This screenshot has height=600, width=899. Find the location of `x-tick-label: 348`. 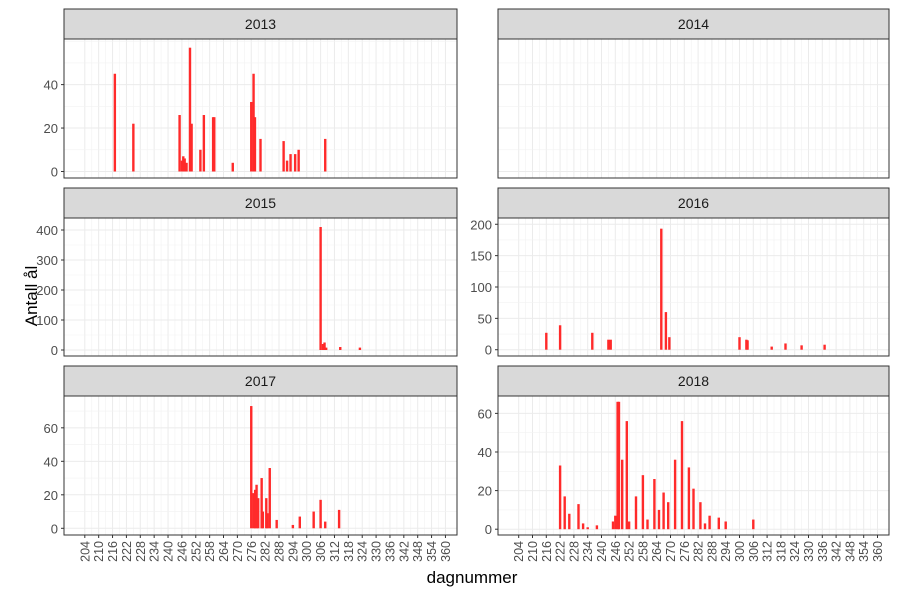

x-tick-label: 348 is located at coordinates (850, 551).